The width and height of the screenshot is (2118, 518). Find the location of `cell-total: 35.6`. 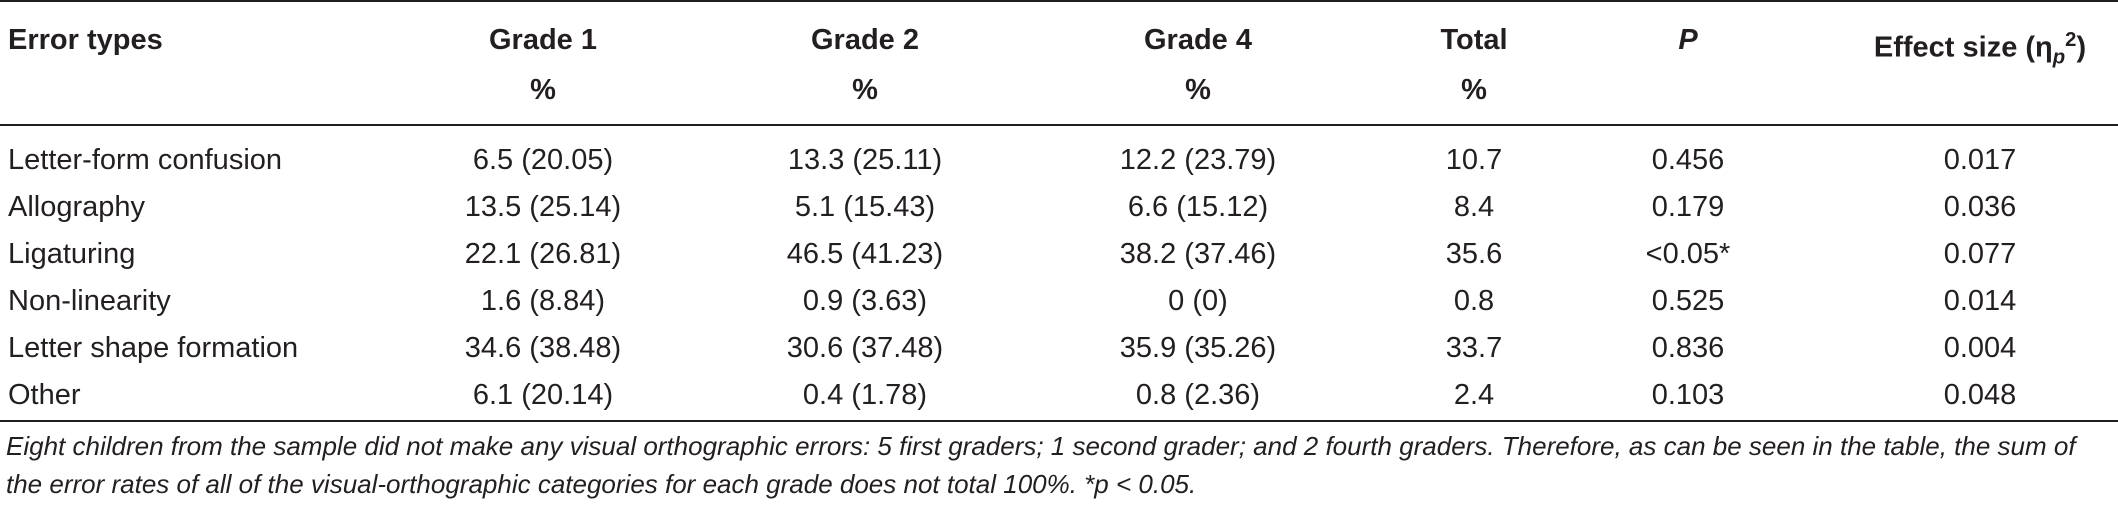

cell-total: 35.6 is located at coordinates (1474, 254).